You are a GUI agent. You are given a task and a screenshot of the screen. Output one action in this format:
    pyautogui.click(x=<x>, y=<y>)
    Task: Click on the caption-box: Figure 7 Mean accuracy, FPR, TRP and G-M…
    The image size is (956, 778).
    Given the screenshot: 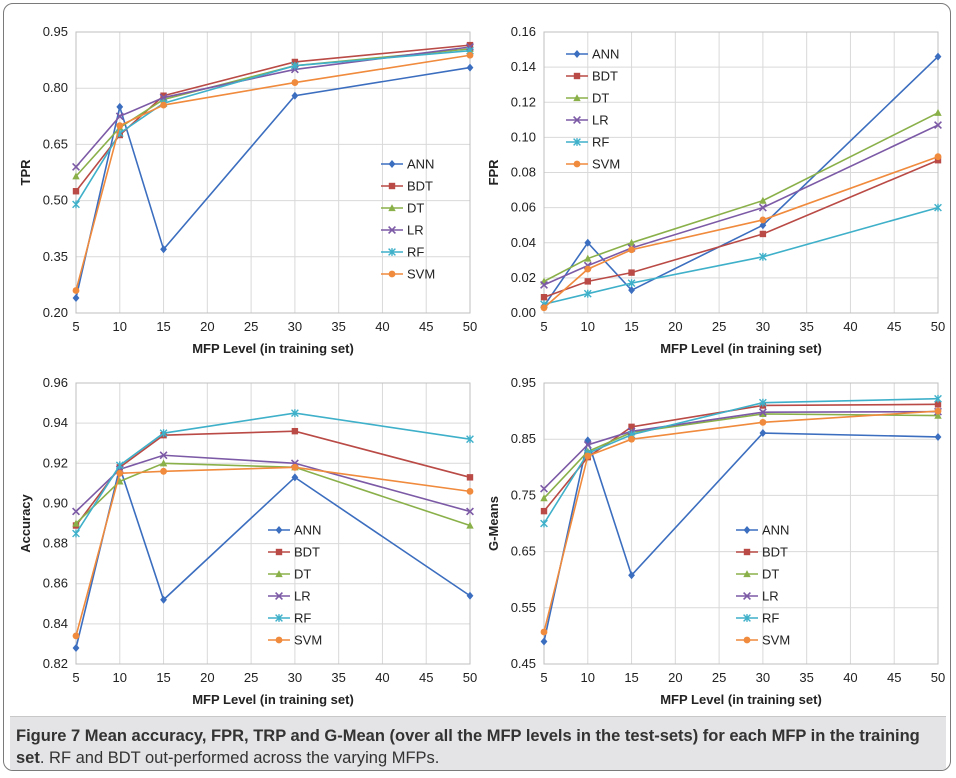 What is the action you would take?
    pyautogui.click(x=478, y=743)
    